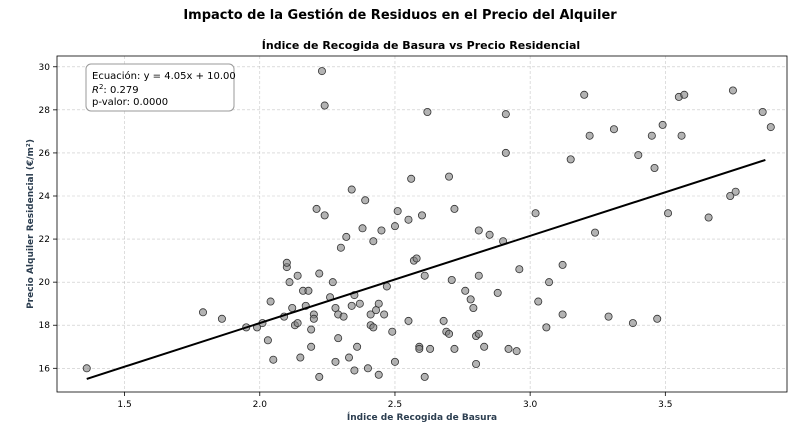 The image size is (800, 437). What do you see at coordinates (260, 405) in the screenshot?
I see `x-tick-label: 2.0` at bounding box center [260, 405].